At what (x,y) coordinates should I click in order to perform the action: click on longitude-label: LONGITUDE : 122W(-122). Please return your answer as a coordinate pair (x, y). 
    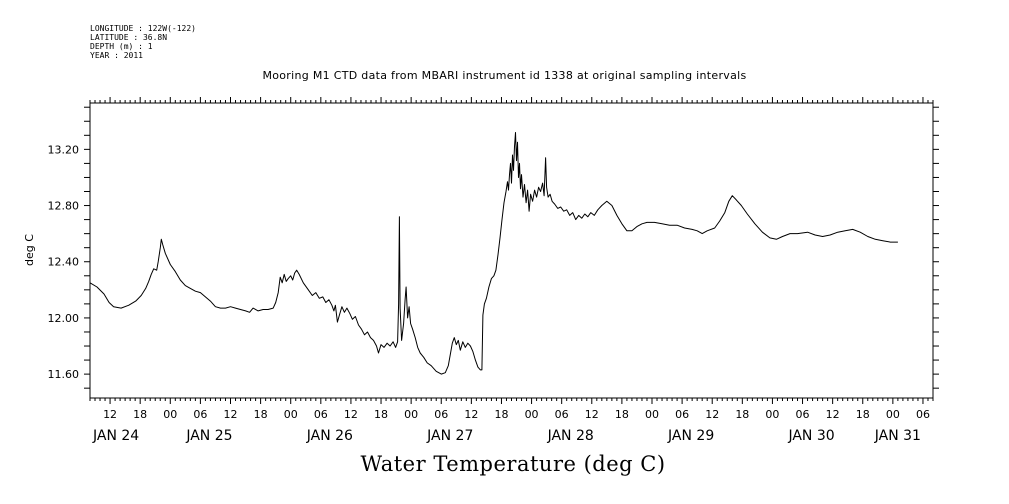
    Looking at the image, I should click on (143, 28).